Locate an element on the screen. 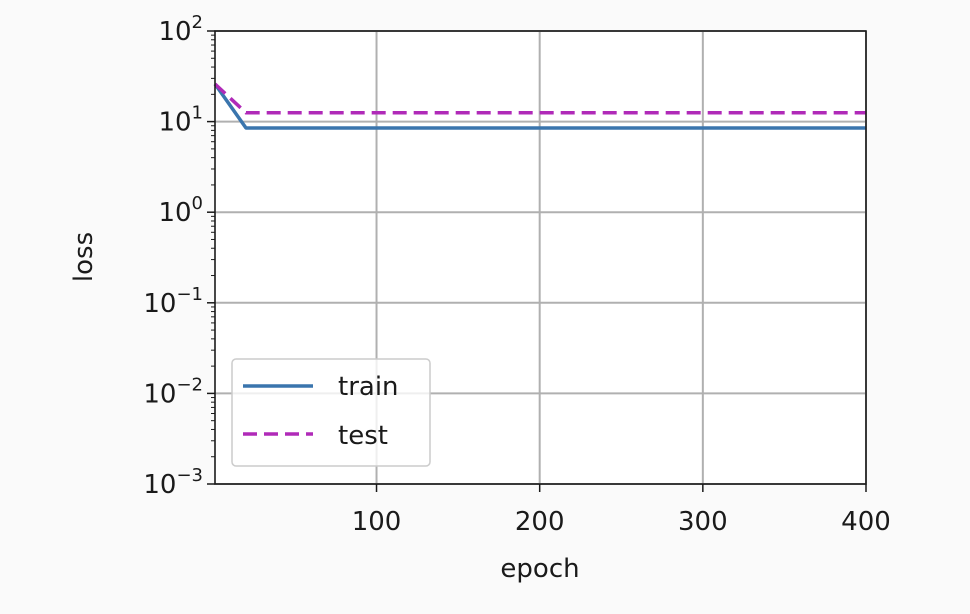  x-tick-label: 300 is located at coordinates (703, 522).